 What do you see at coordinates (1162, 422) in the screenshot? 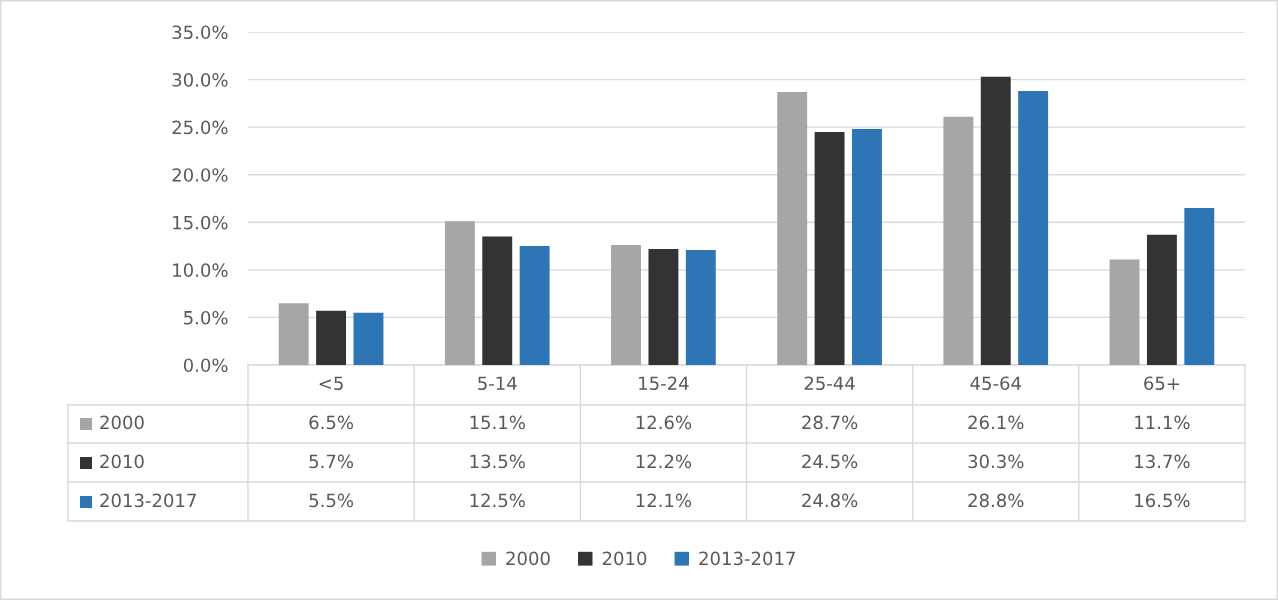
I see `data-label: 11.1%` at bounding box center [1162, 422].